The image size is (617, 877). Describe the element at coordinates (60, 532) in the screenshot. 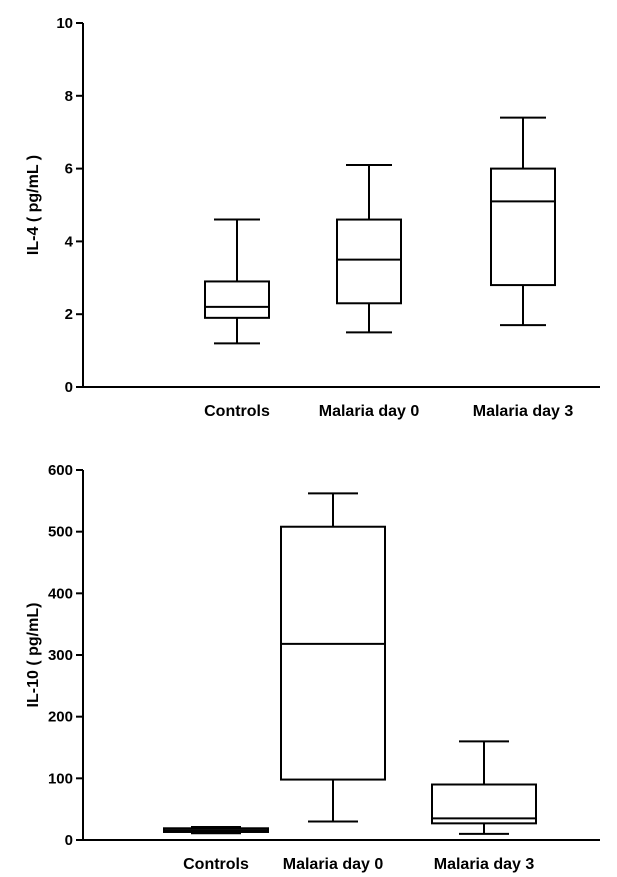

I see `y-tick-label: 500` at that location.